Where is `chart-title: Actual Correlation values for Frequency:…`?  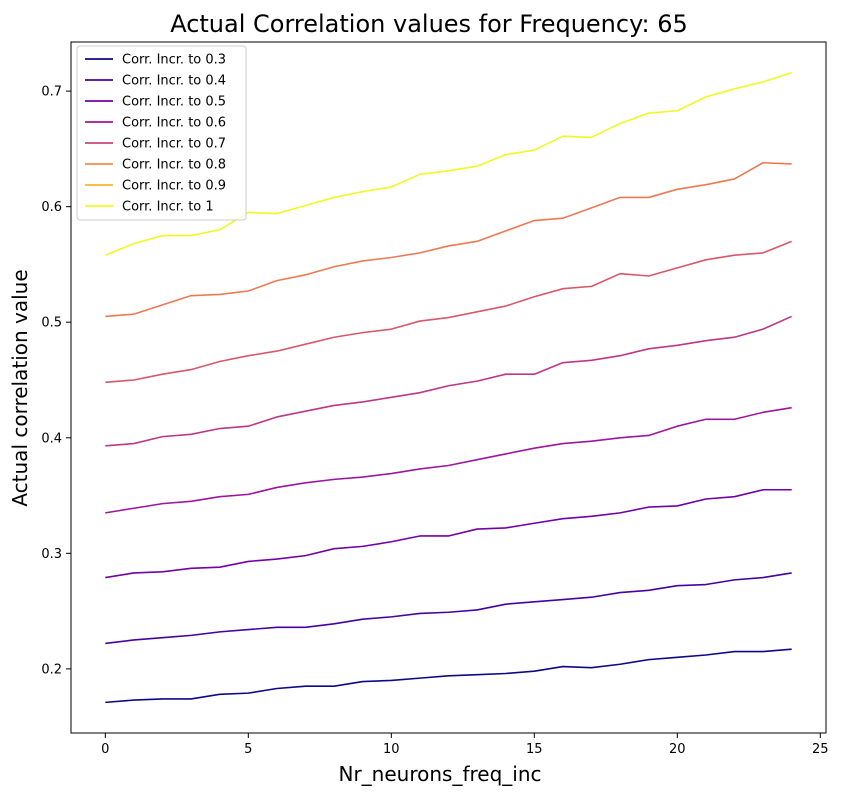
chart-title: Actual Correlation values for Frequency:… is located at coordinates (429, 24).